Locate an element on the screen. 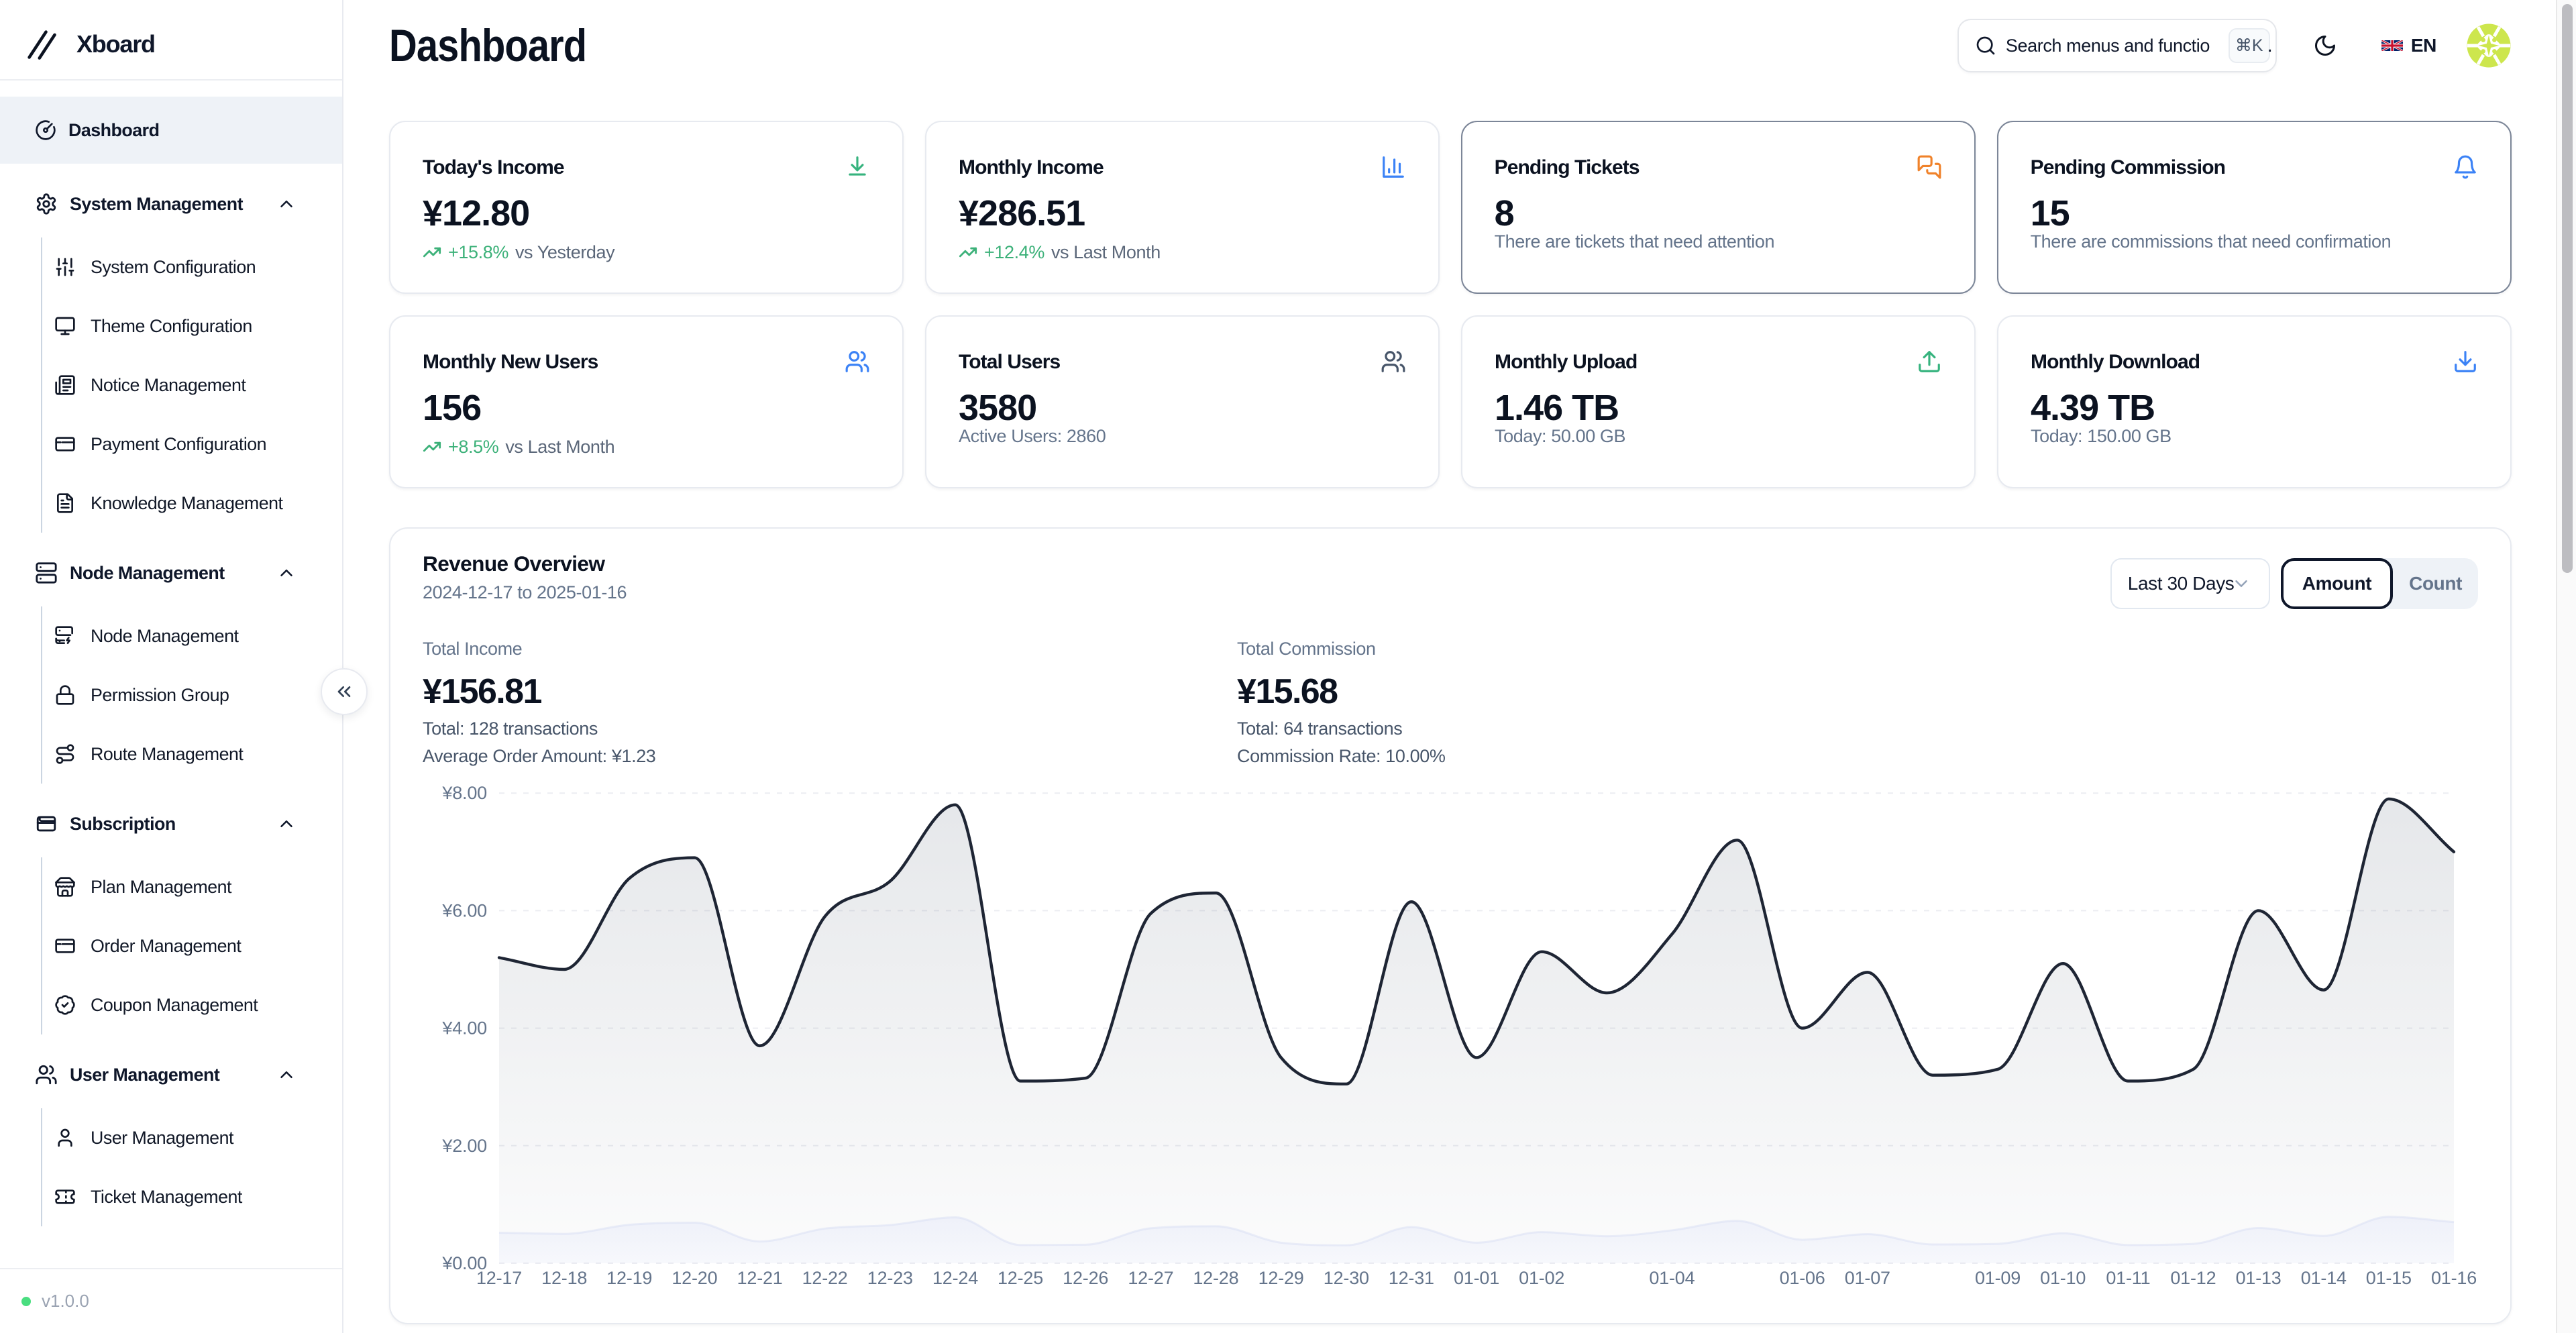 This screenshot has height=1333, width=2576. svg-text: ¥0.00 is located at coordinates (464, 1263).